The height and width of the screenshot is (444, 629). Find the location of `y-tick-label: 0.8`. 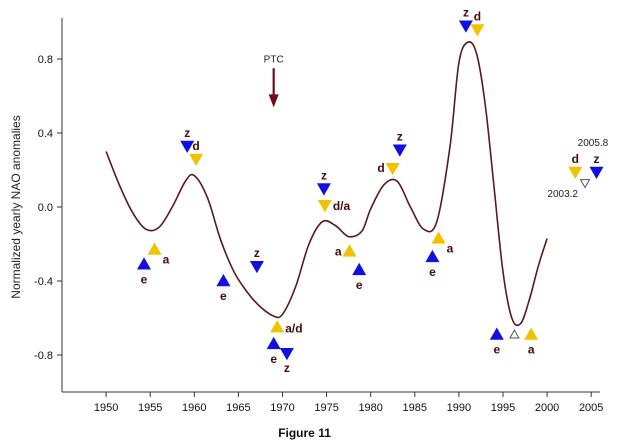

y-tick-label: 0.8 is located at coordinates (45, 60).